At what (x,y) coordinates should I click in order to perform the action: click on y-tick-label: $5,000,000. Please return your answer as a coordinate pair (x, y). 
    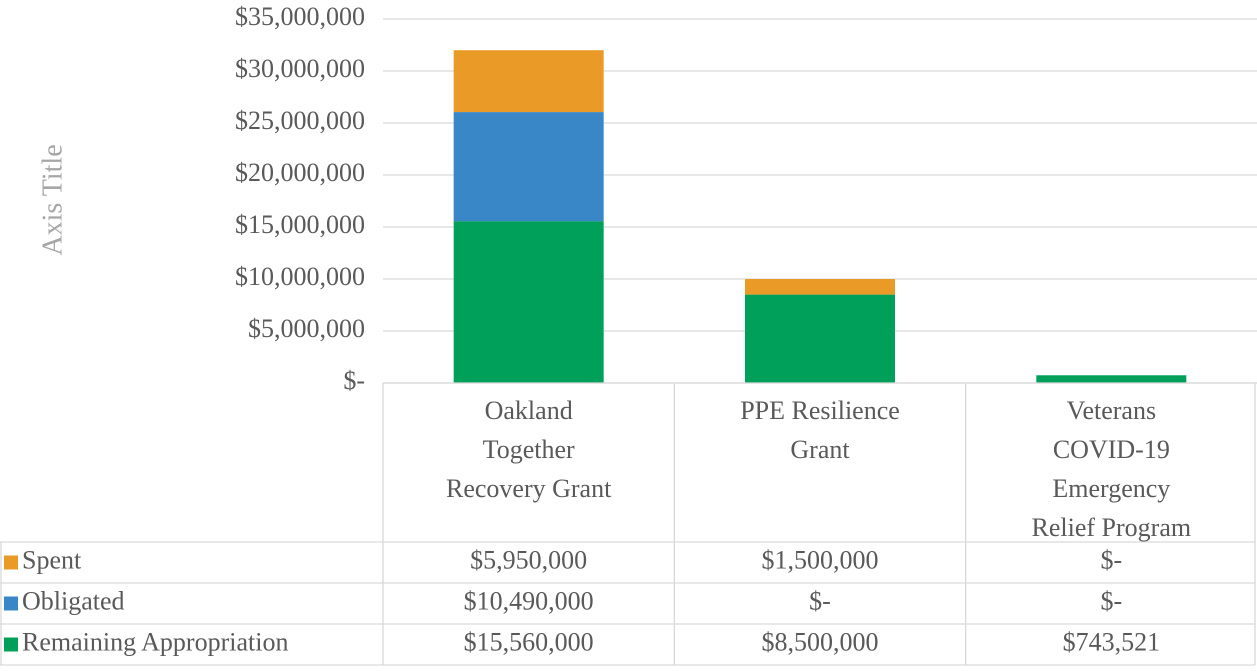
    Looking at the image, I should click on (306, 328).